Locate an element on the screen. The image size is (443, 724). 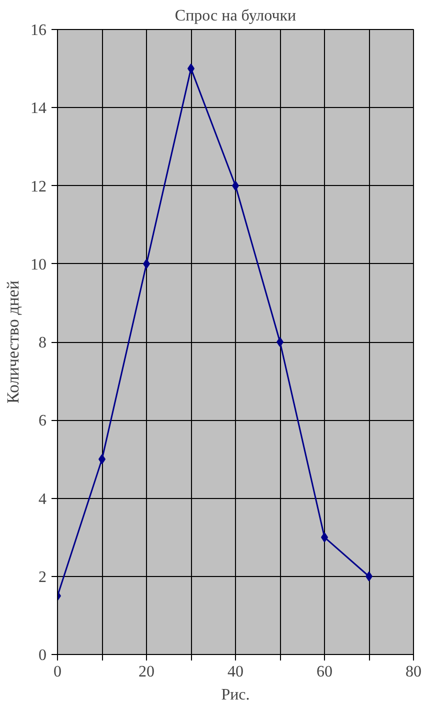
point is located at coordinates (280, 342).